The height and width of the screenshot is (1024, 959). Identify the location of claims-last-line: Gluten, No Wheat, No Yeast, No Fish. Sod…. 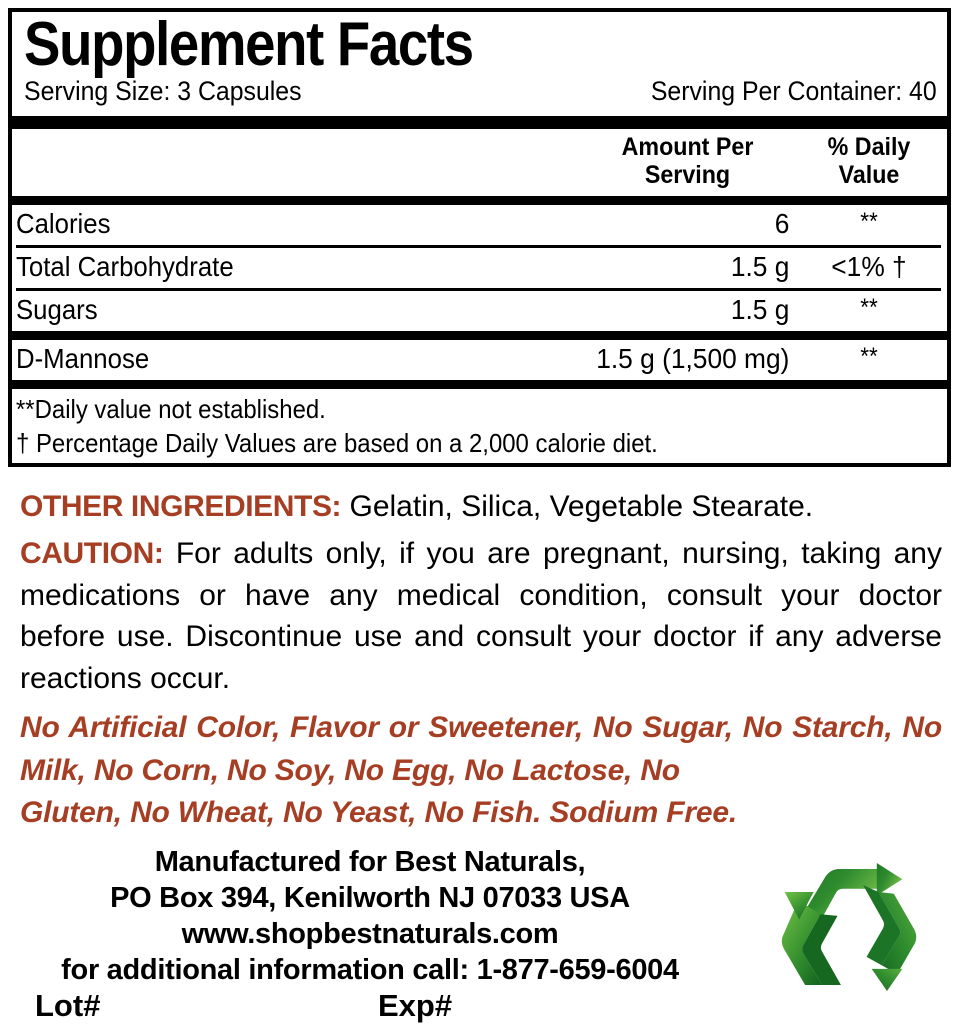
(378, 813).